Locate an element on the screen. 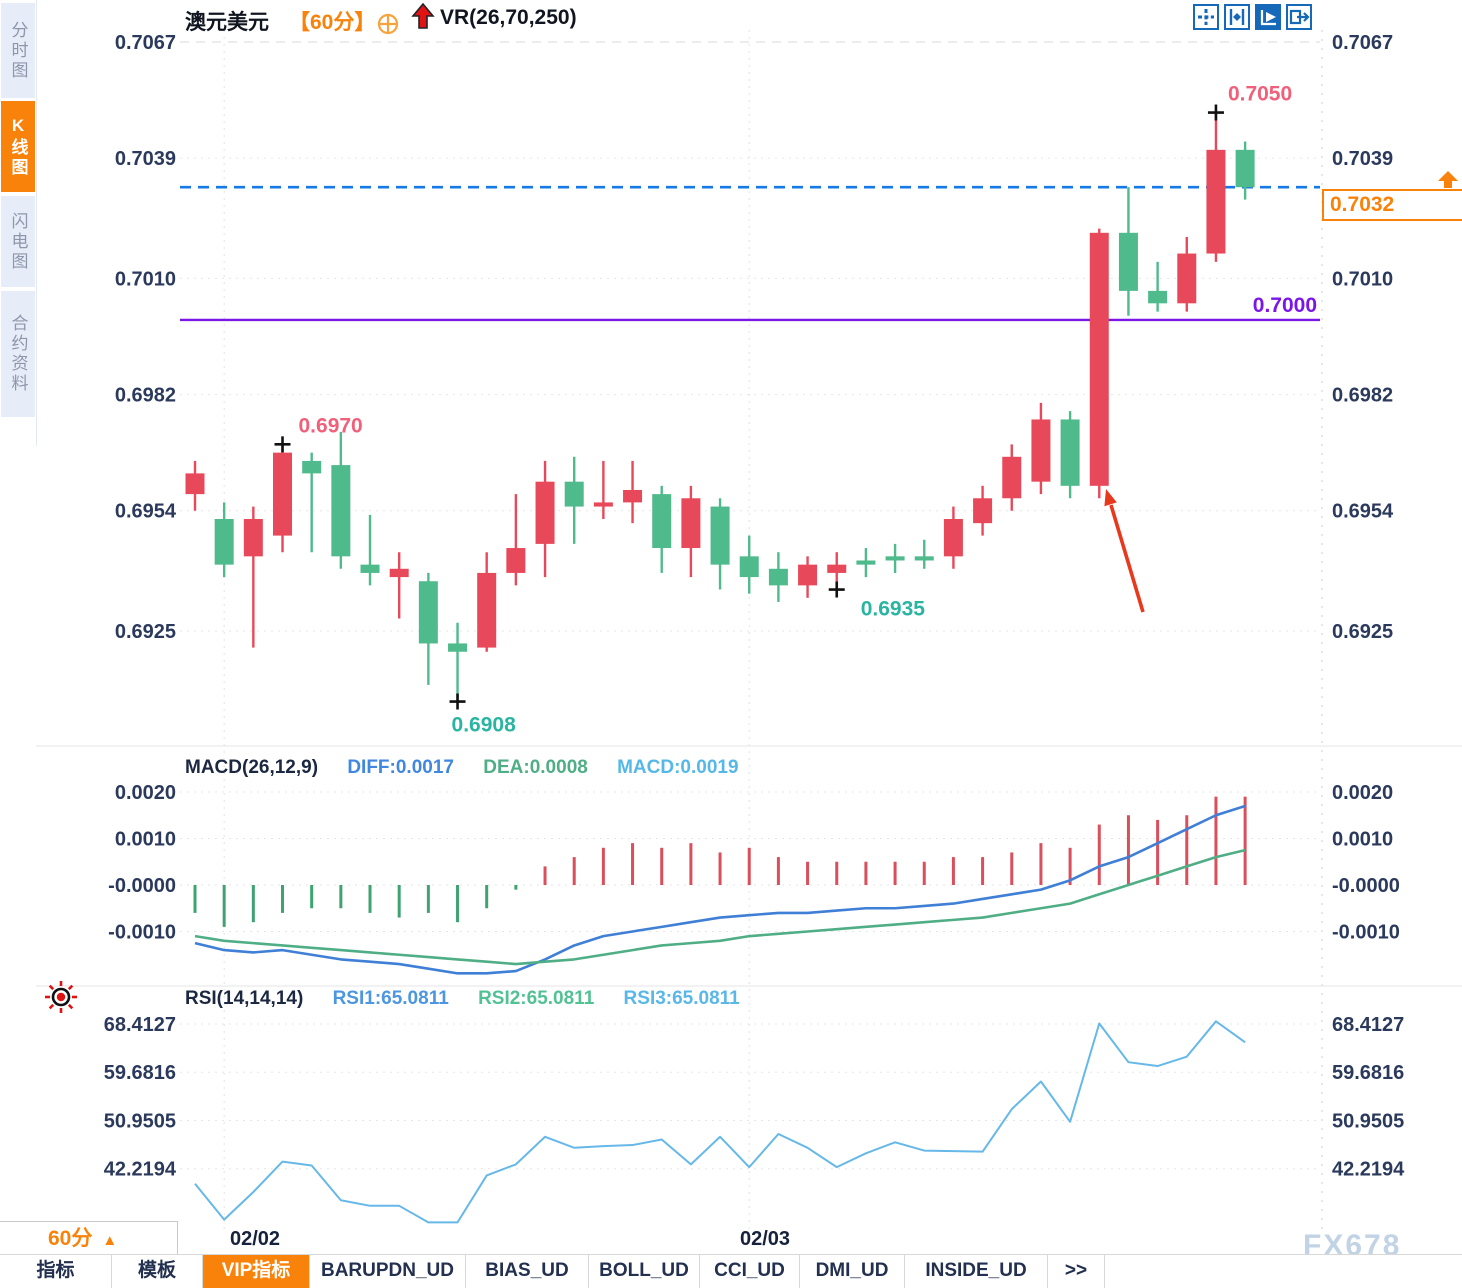  timeframe-up-triangle-icon: ▲ is located at coordinates (110, 1240).